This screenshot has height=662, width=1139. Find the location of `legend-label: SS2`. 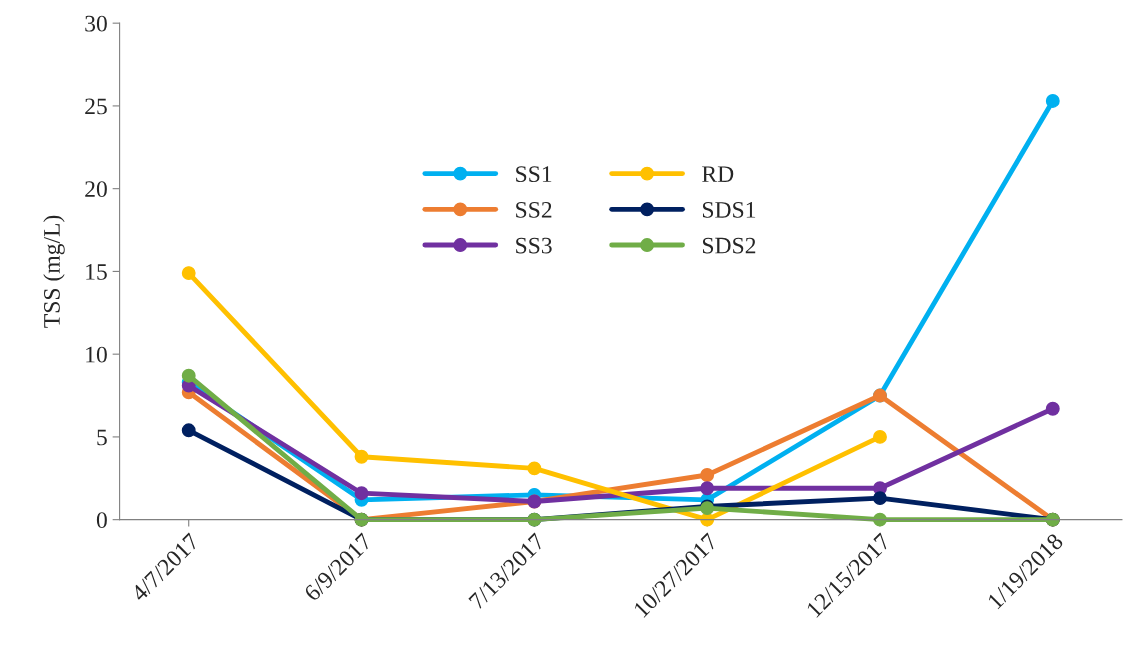

legend-label: SS2 is located at coordinates (534, 209).